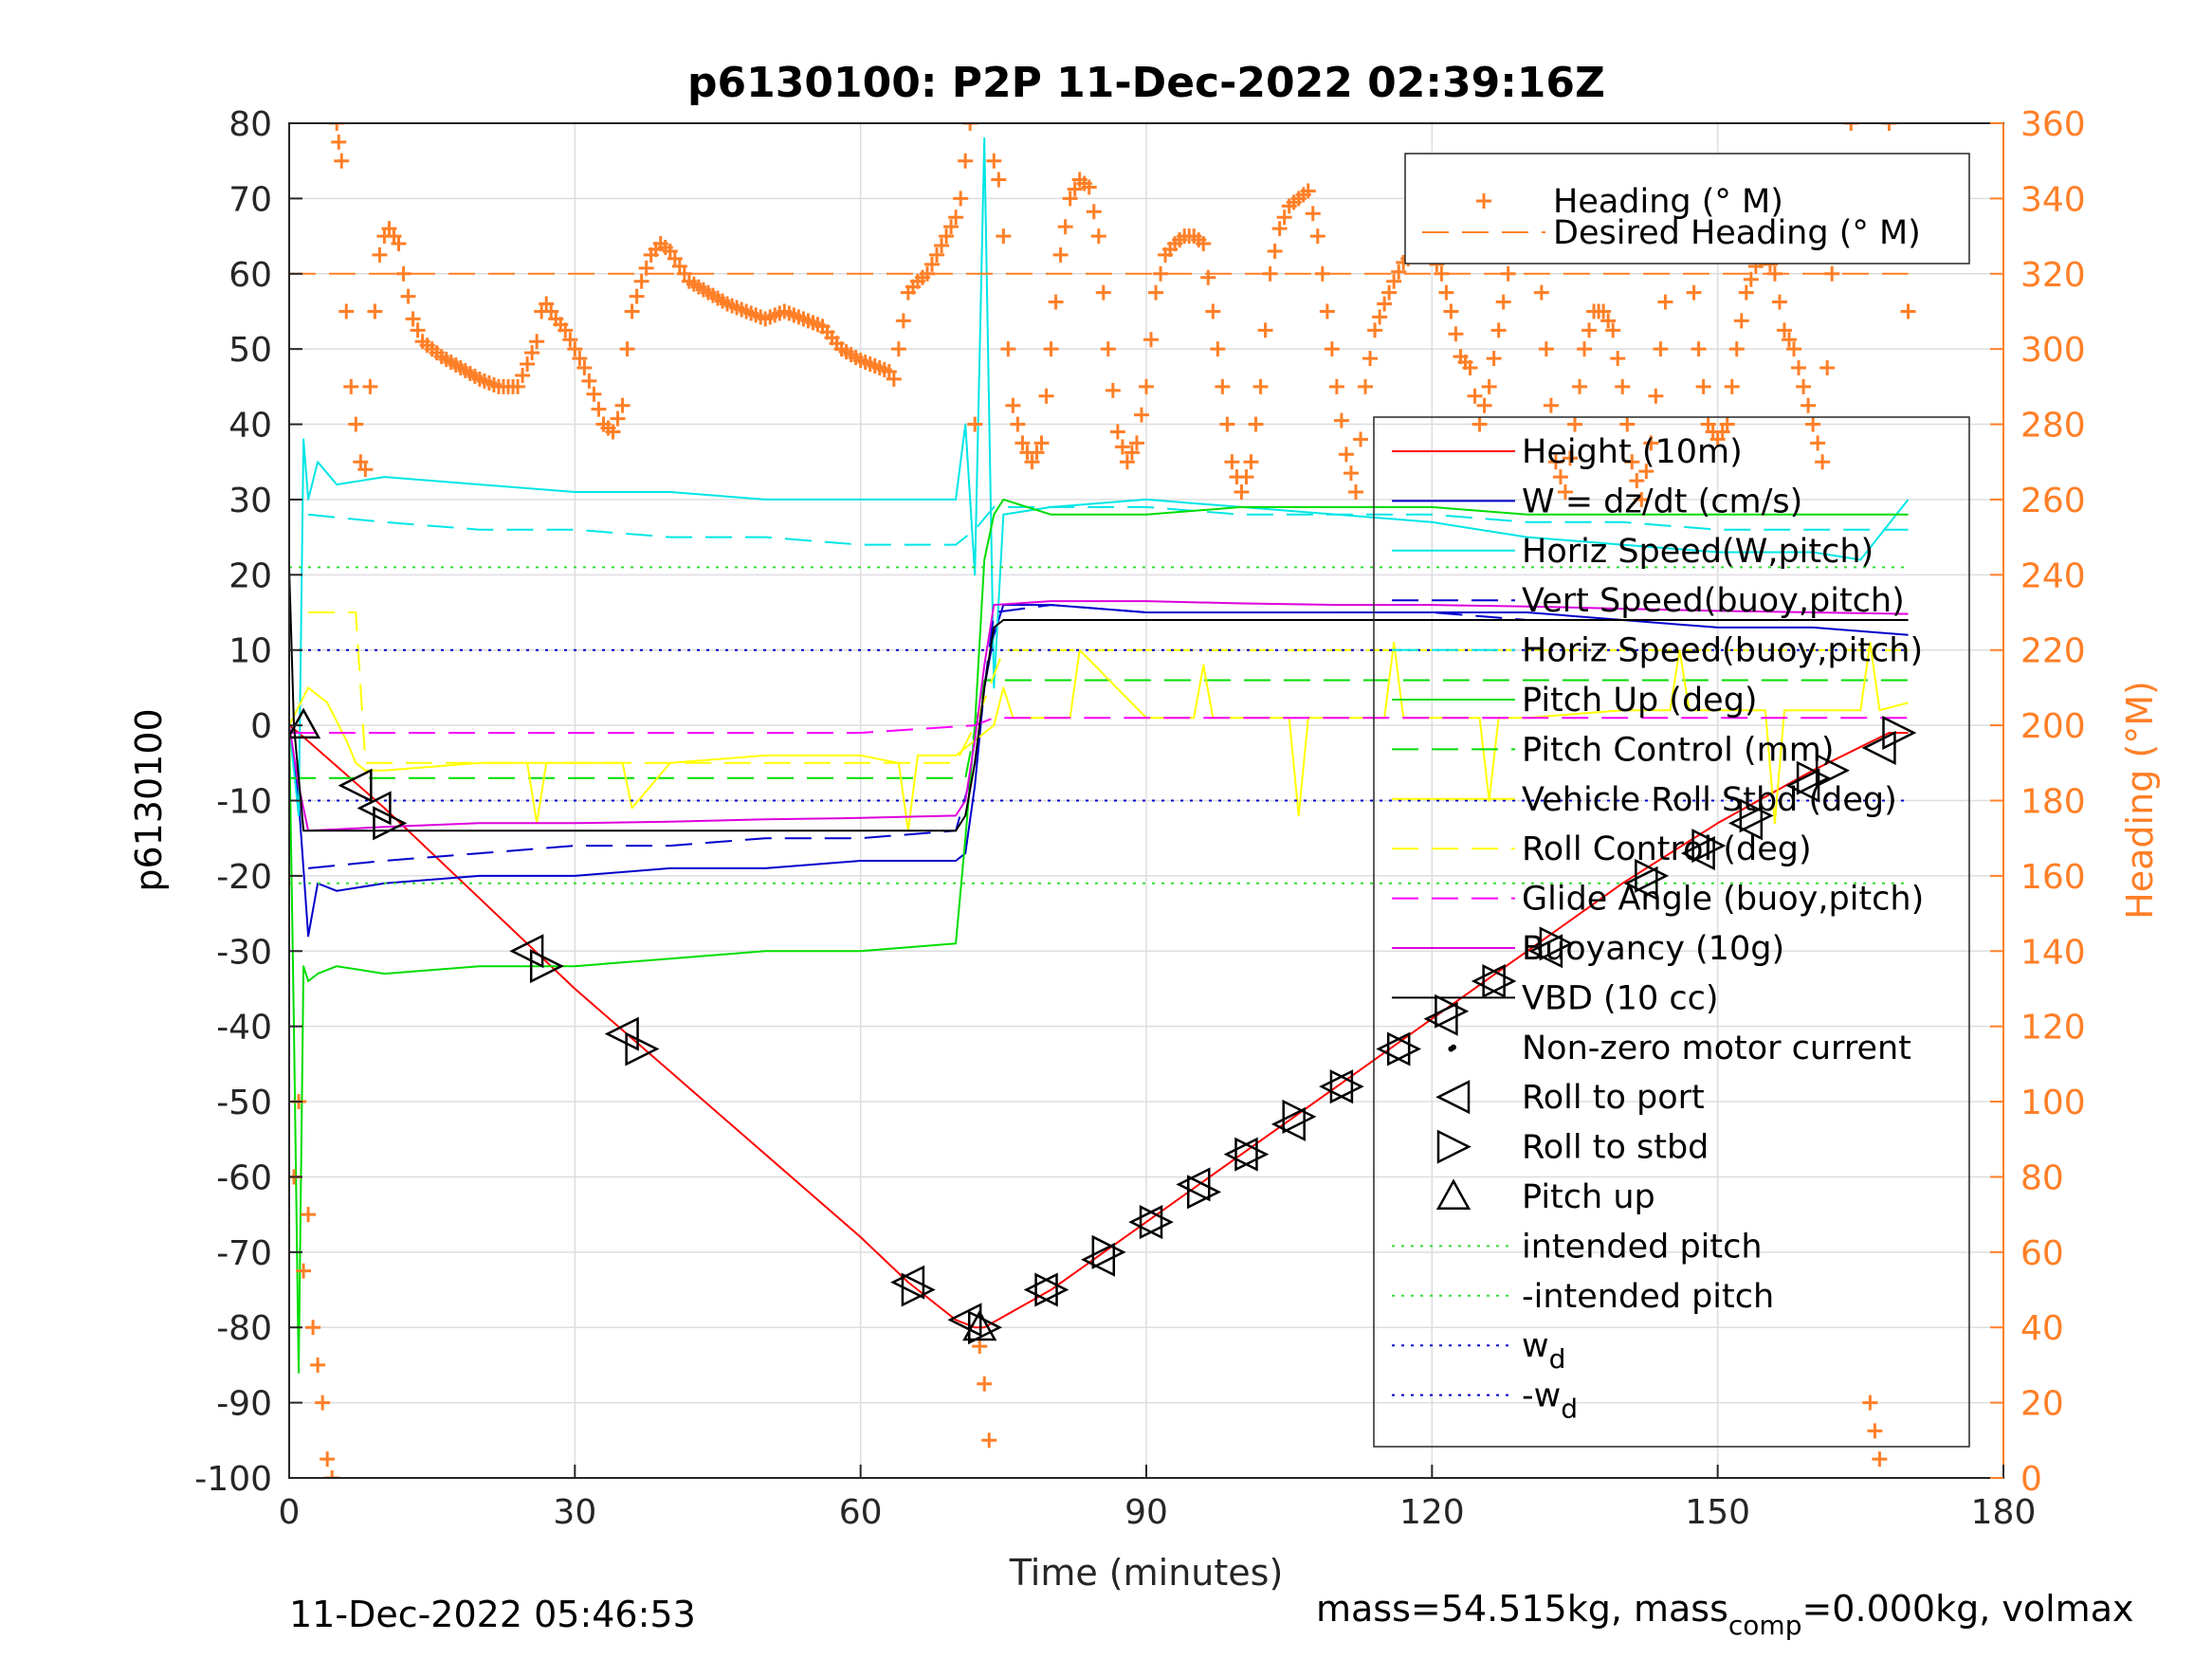  What do you see at coordinates (250, 350) in the screenshot?
I see `y-tick-label-left: 50` at bounding box center [250, 350].